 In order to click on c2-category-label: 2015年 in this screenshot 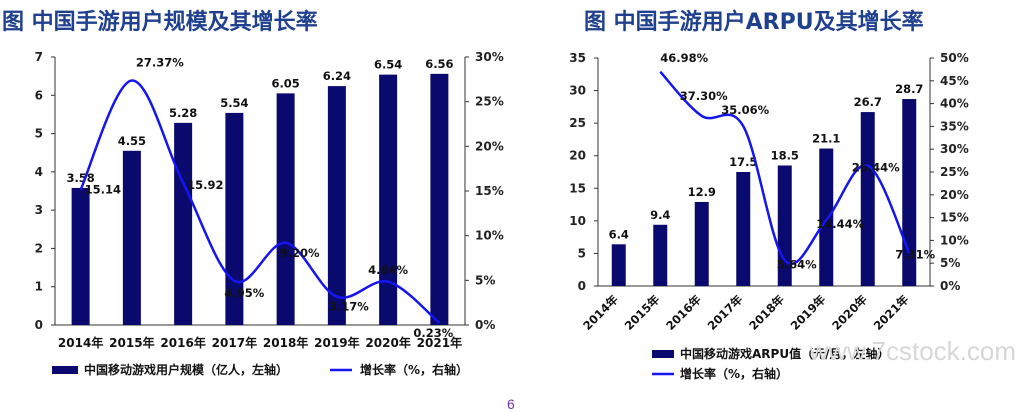, I will do `click(642, 312)`.